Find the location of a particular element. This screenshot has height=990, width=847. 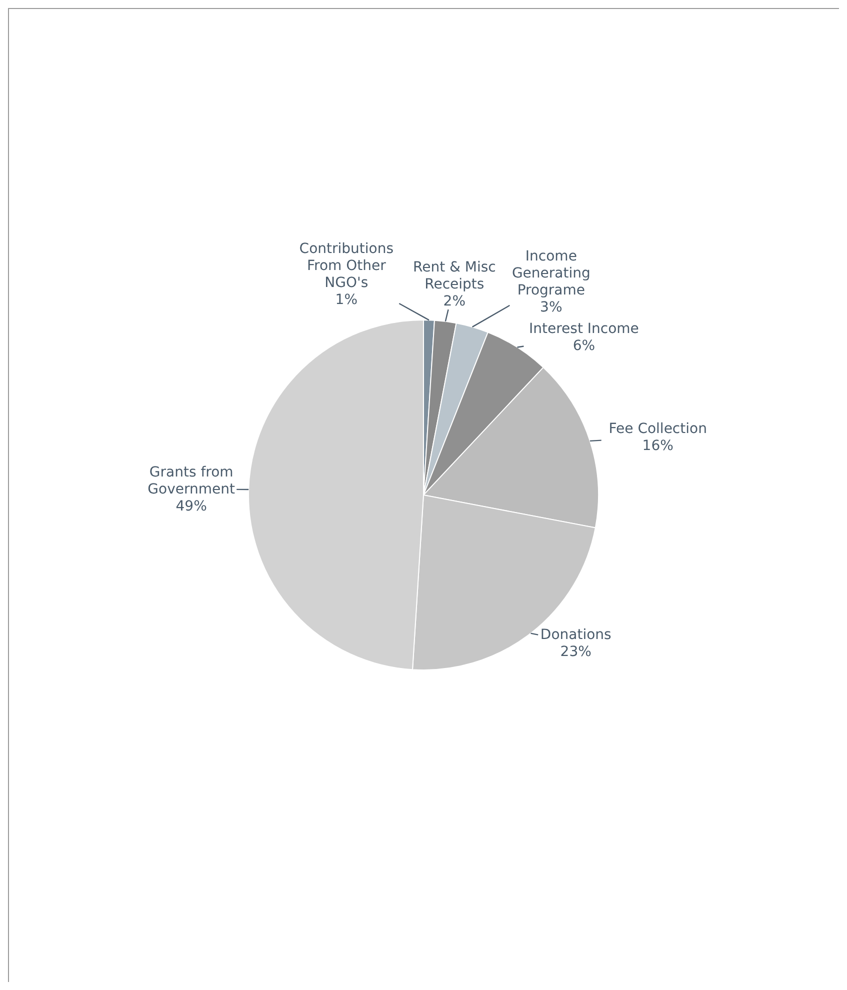

data-label: 49% is located at coordinates (191, 506).